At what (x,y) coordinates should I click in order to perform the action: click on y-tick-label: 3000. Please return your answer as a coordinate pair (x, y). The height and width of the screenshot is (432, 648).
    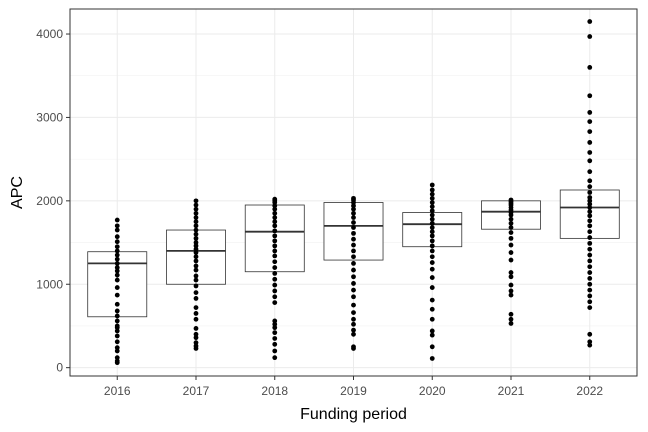
    Looking at the image, I should click on (49, 117).